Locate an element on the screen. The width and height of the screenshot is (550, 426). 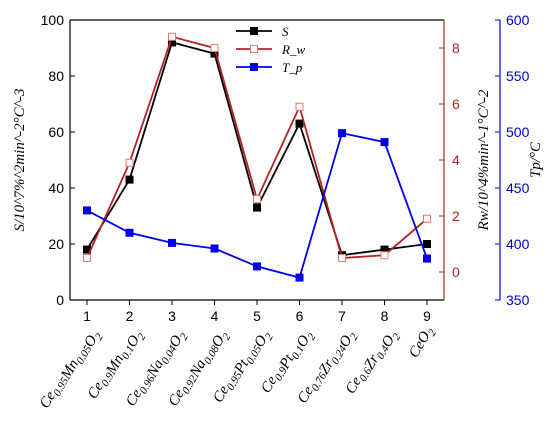
x-tick-label: 6 is located at coordinates (300, 316).